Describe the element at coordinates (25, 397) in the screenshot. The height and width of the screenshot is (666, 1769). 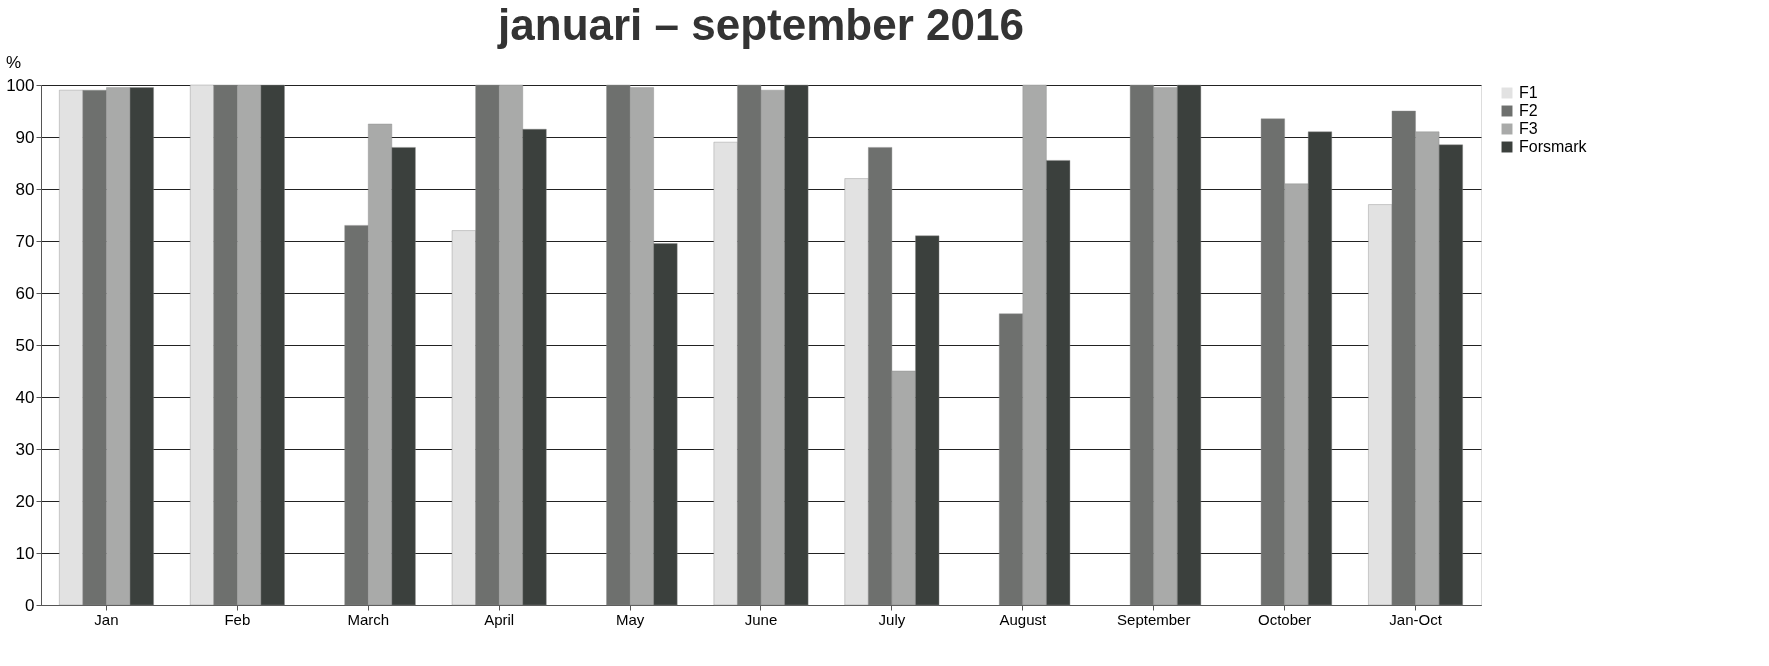
I see `y-tick-label: 40` at that location.